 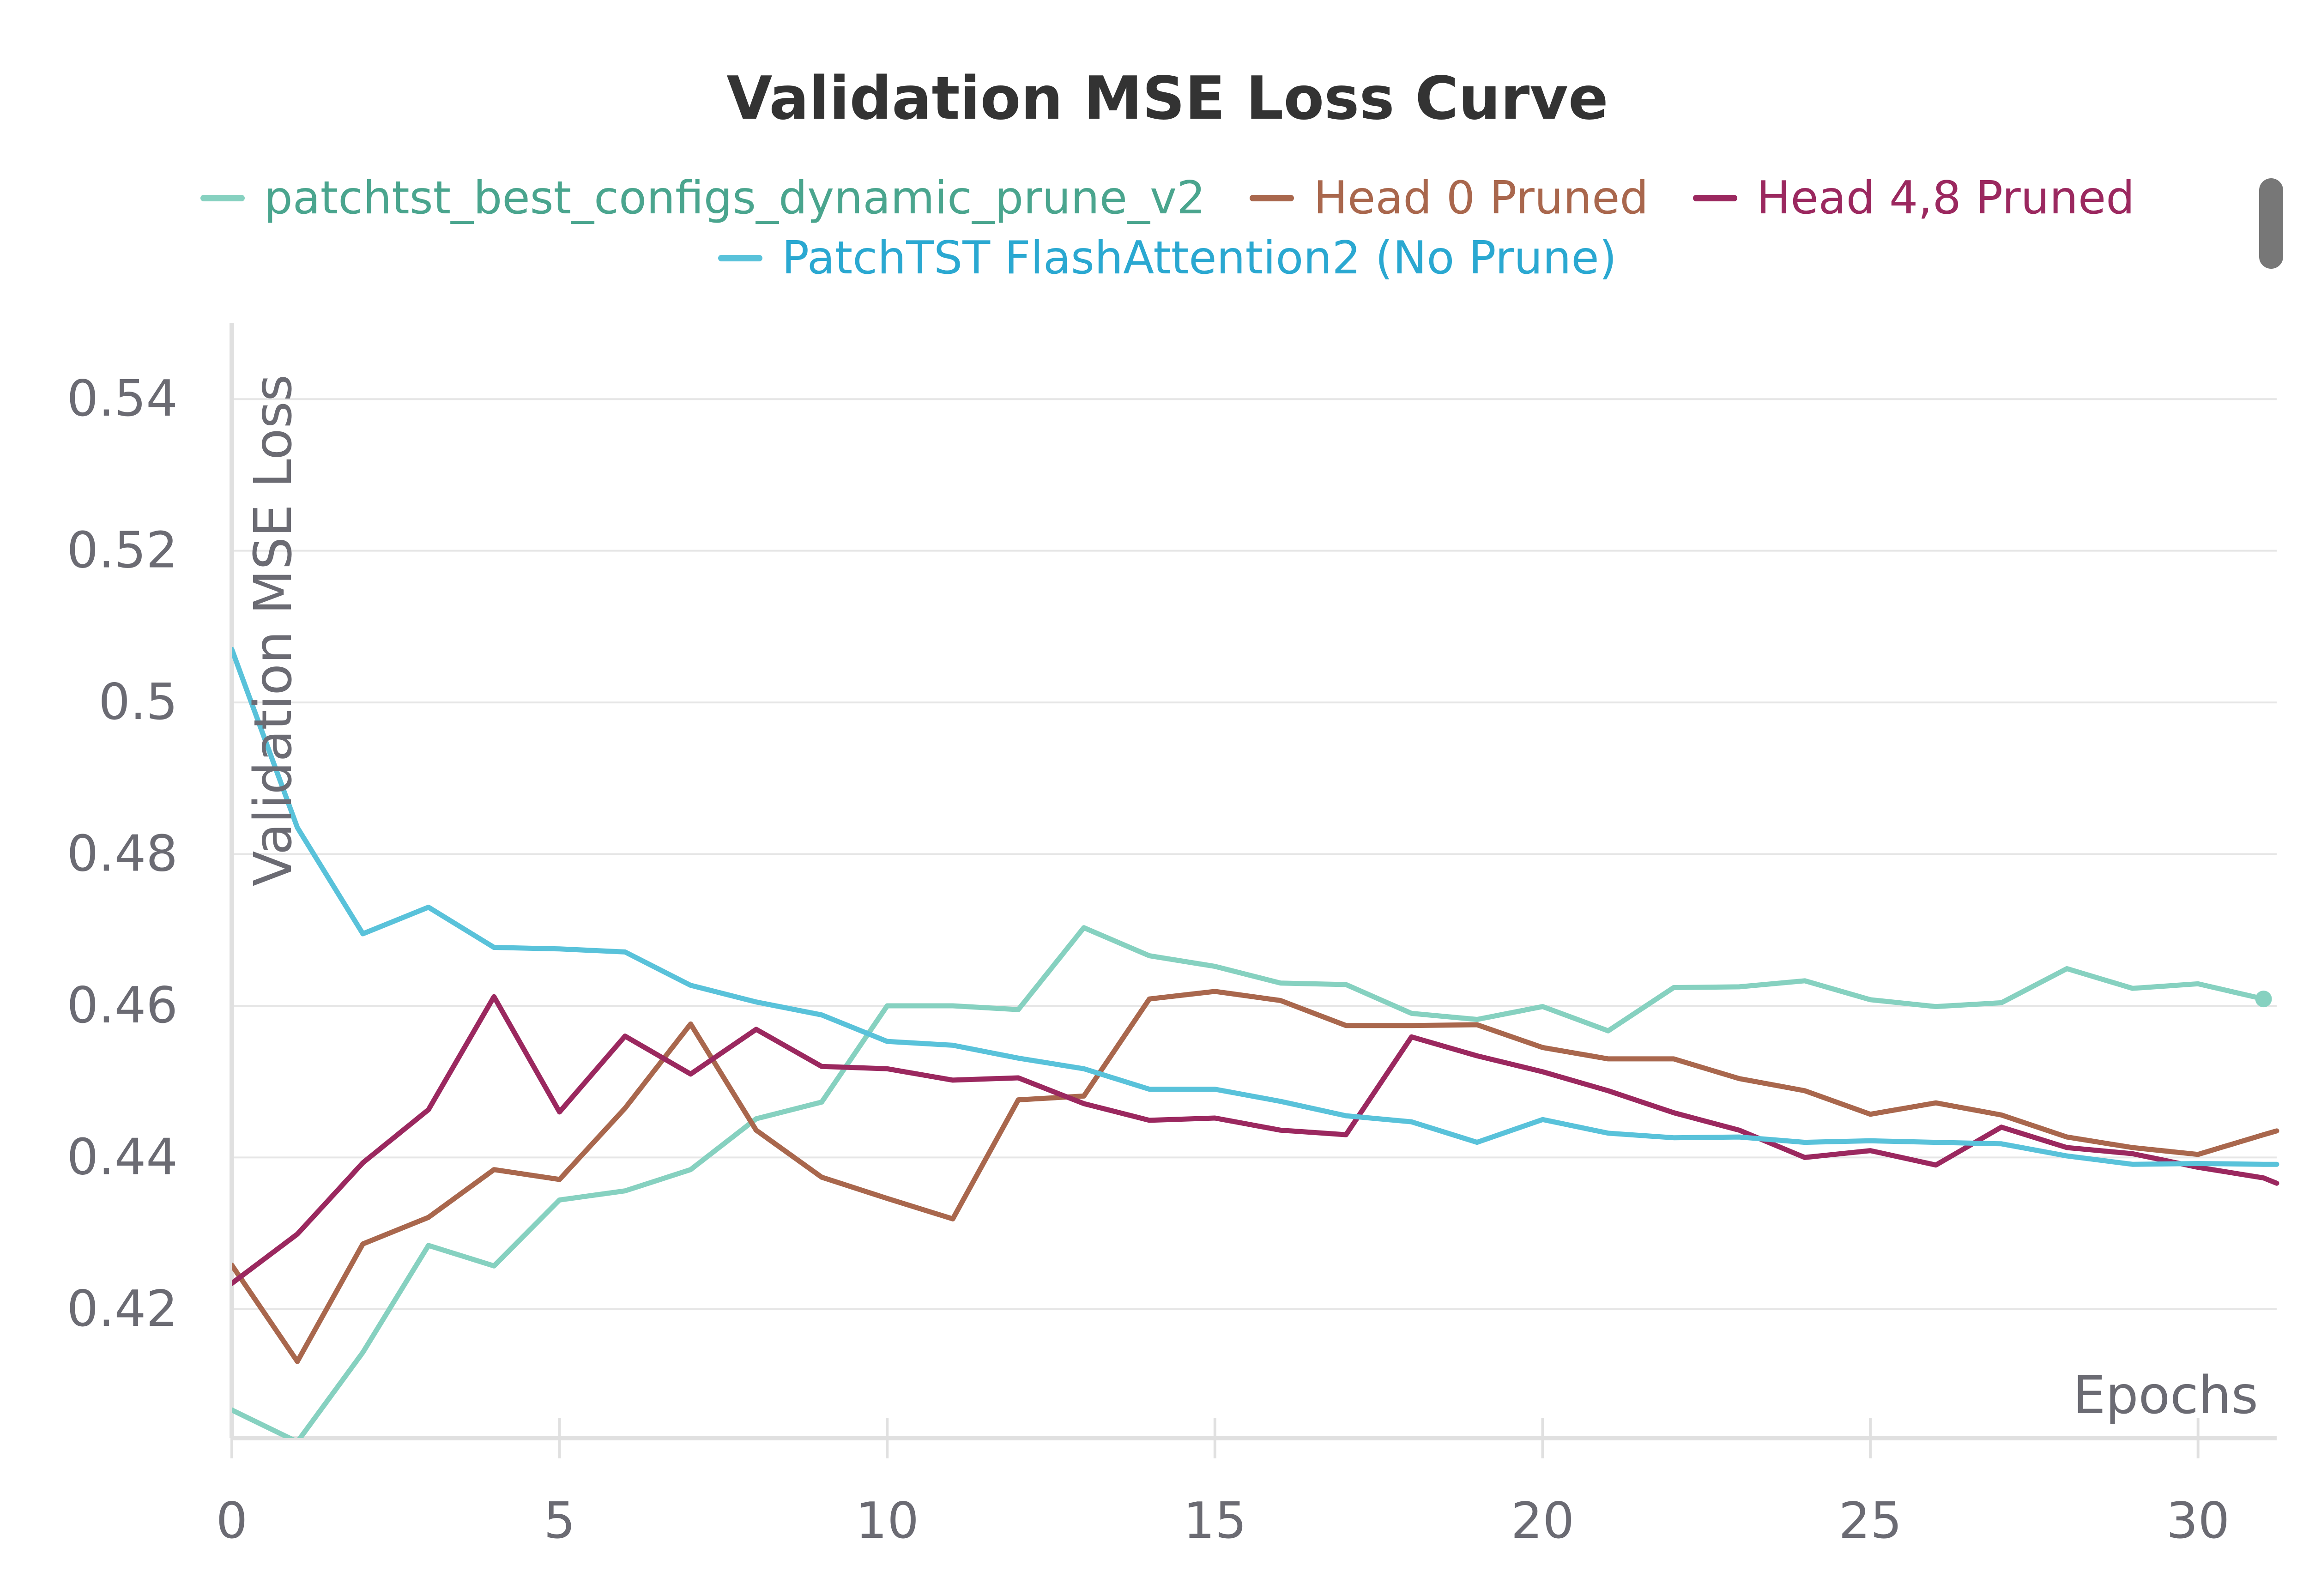 I want to click on x-tick-label: 20, so click(x=1543, y=1521).